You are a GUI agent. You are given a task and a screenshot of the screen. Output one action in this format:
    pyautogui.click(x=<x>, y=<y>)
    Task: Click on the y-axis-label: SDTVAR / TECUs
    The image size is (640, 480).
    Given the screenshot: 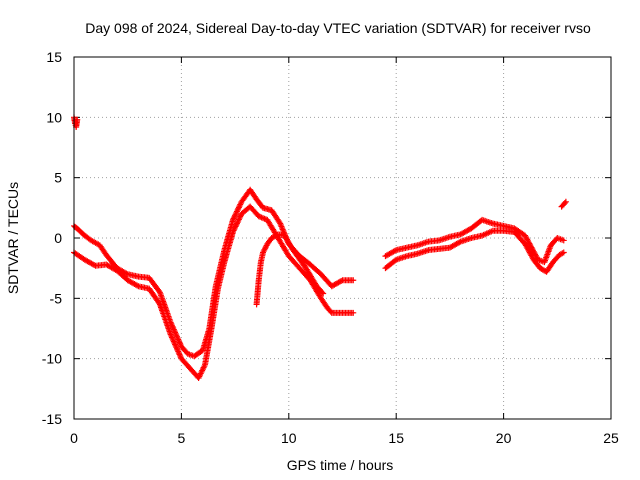 What is the action you would take?
    pyautogui.click(x=13, y=238)
    